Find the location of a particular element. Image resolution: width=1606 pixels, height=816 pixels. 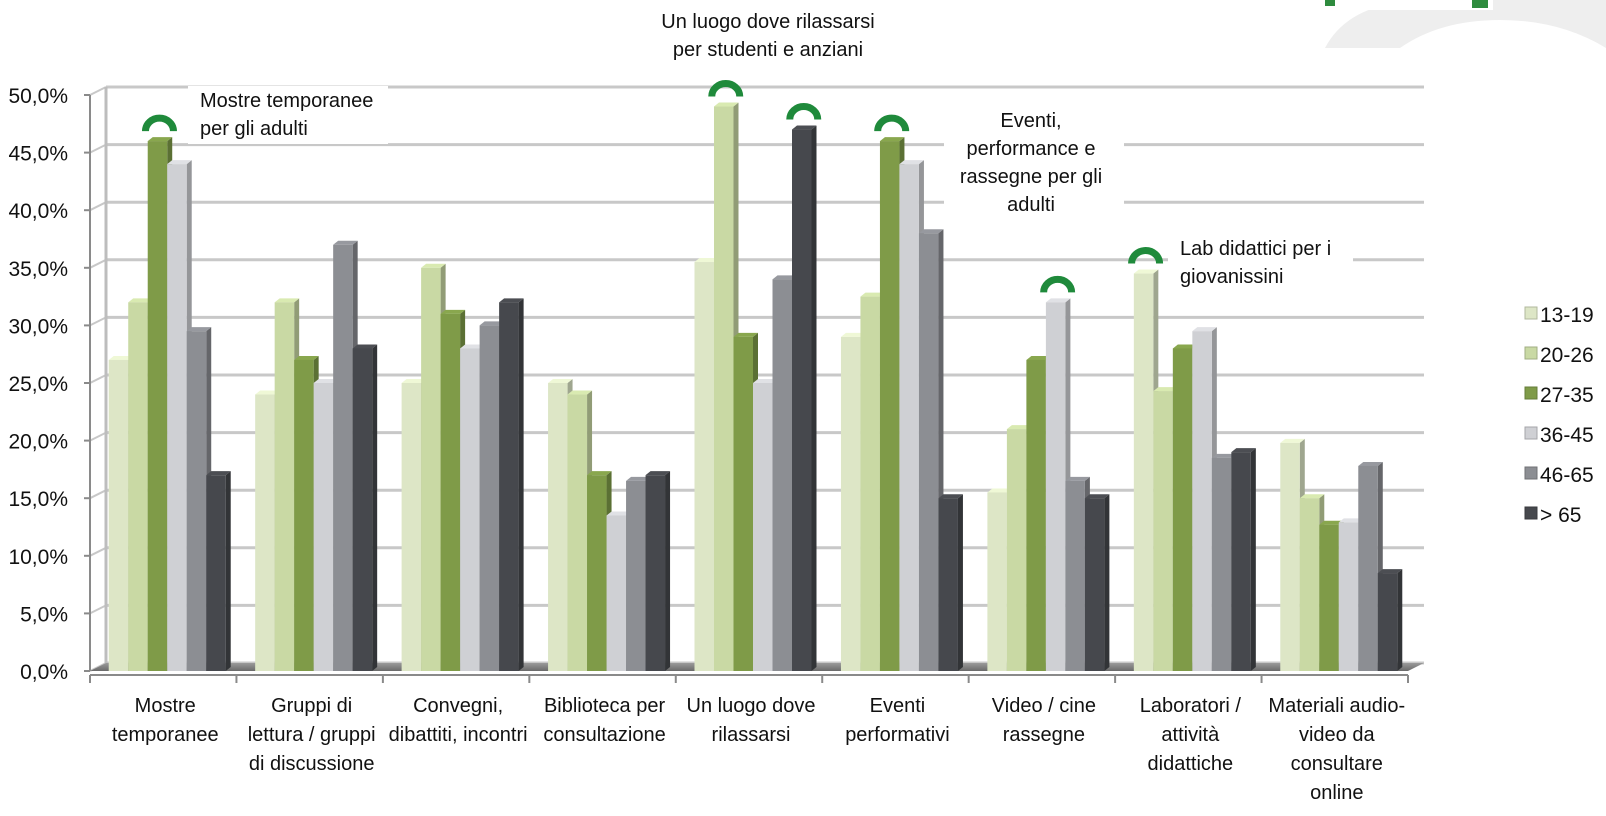

x-tick-label: consultare is located at coordinates (1337, 764).